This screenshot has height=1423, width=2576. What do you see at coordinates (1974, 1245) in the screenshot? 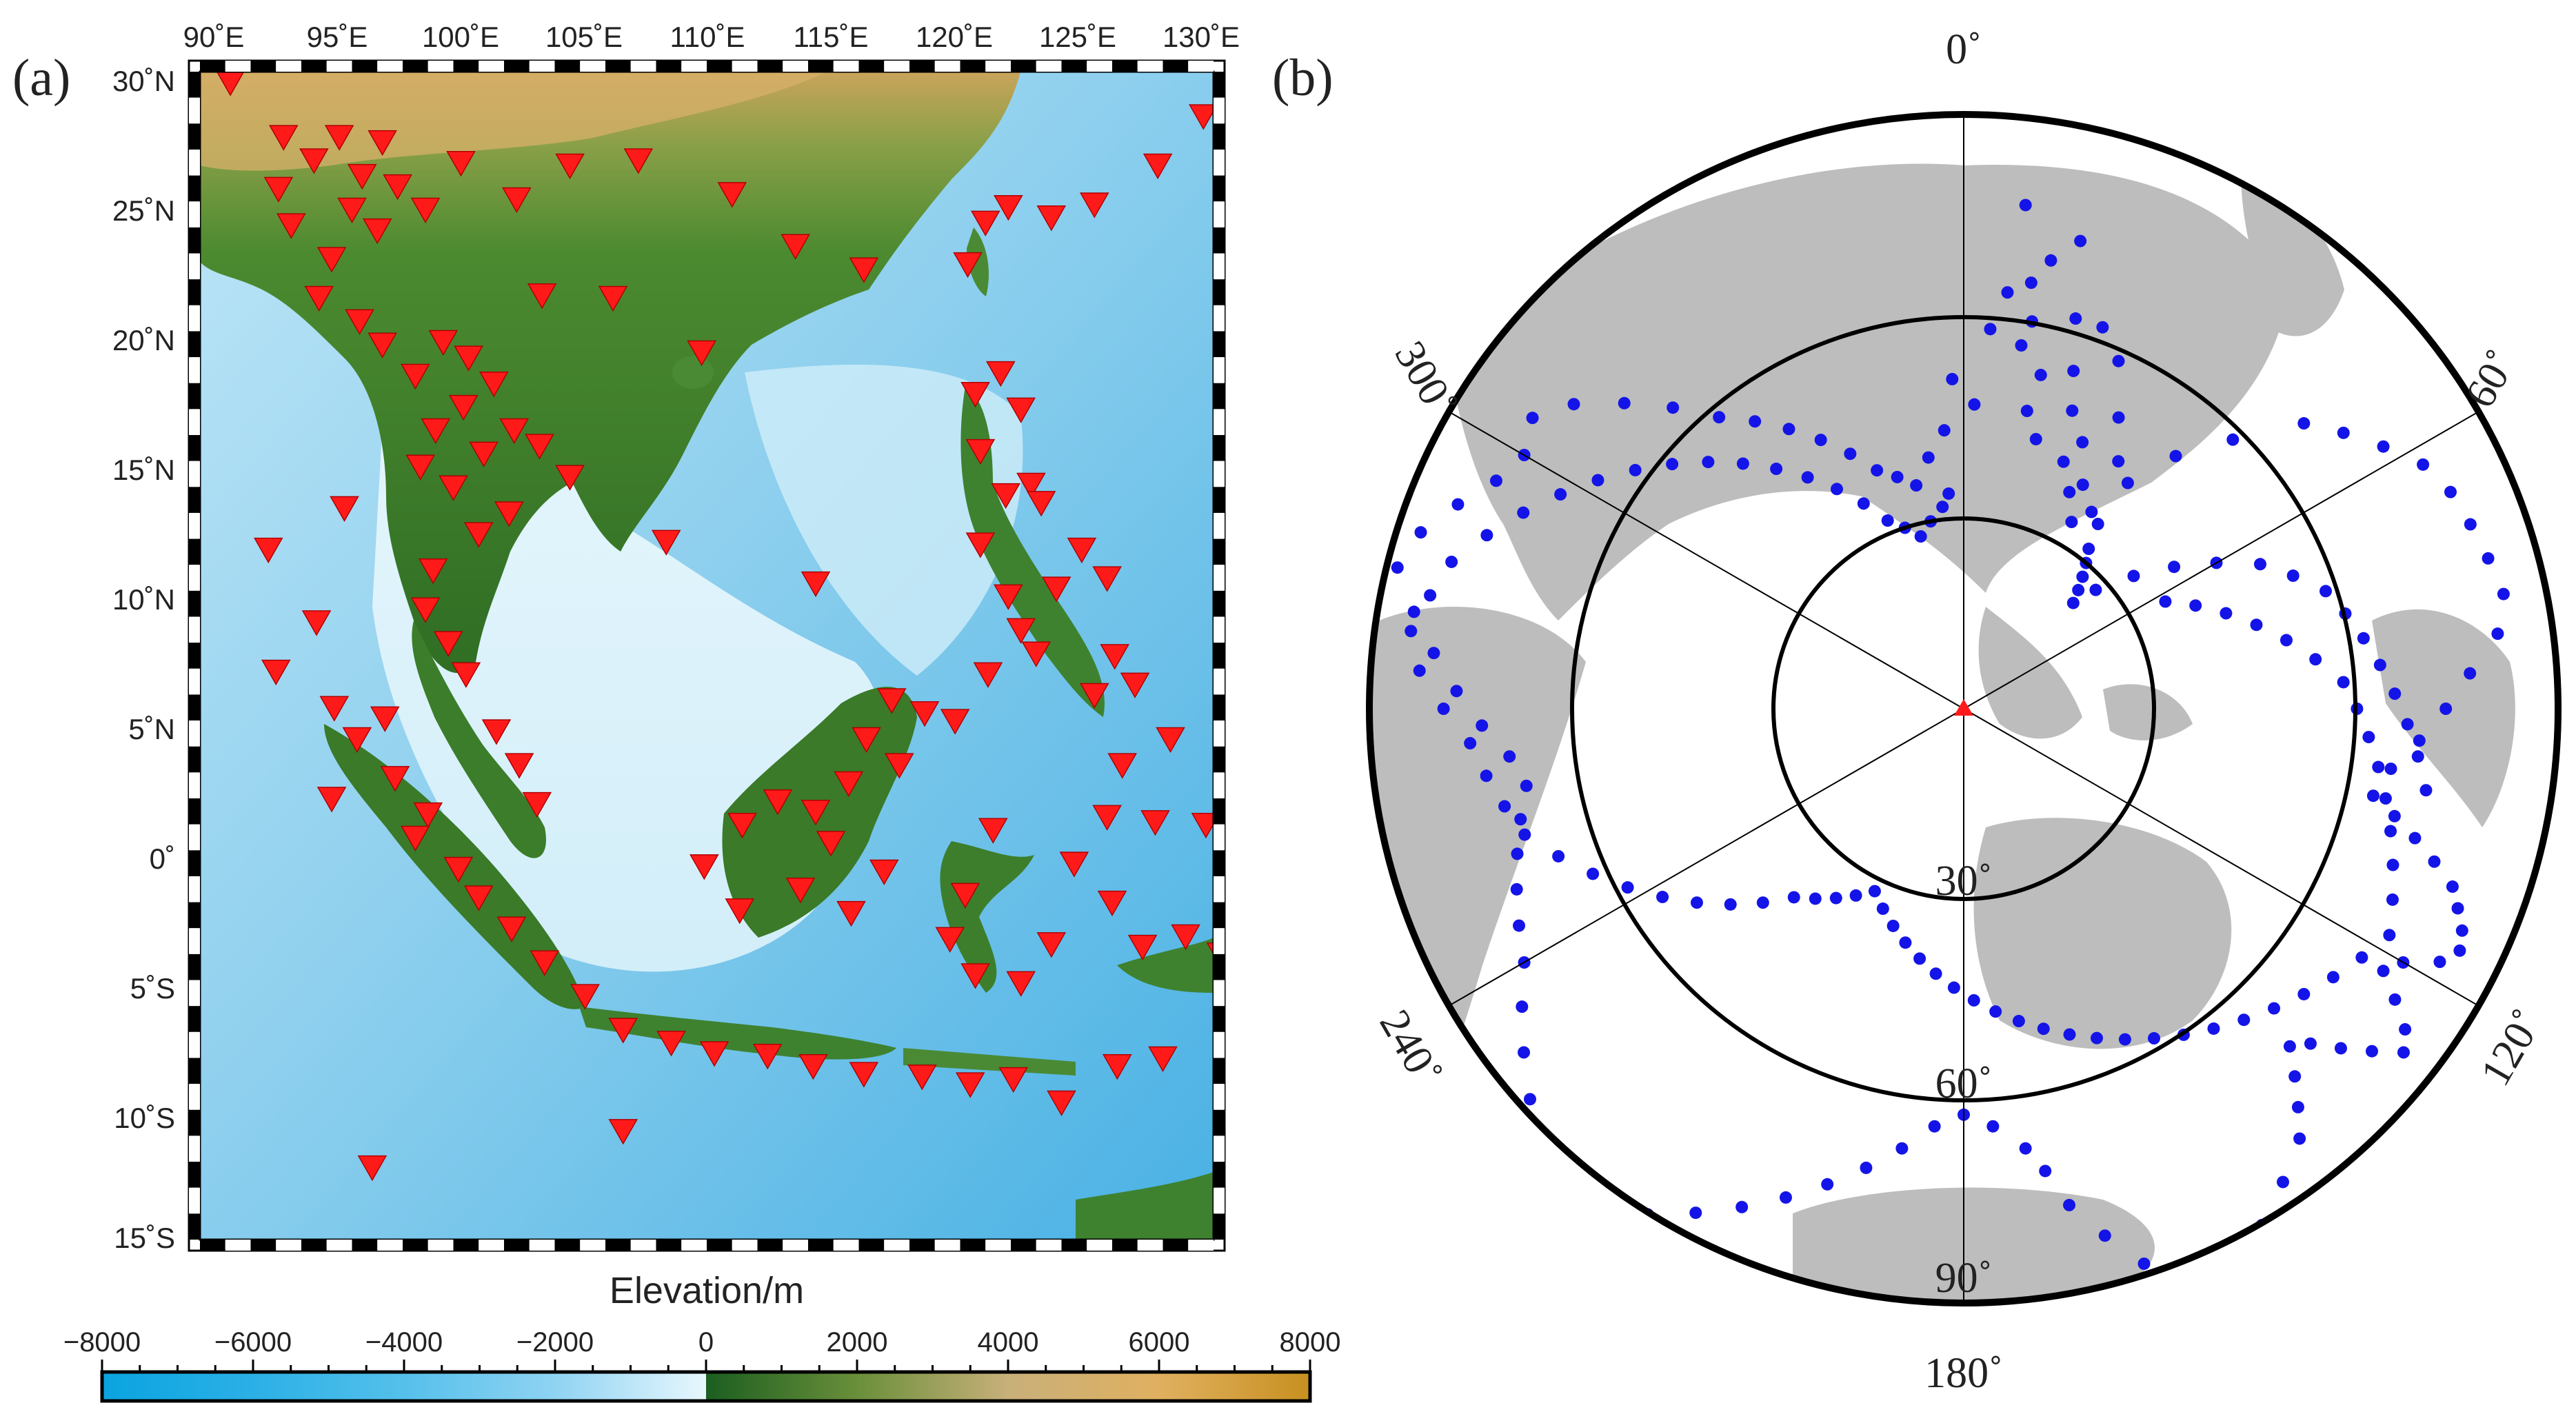
I see `antarctica` at bounding box center [1974, 1245].